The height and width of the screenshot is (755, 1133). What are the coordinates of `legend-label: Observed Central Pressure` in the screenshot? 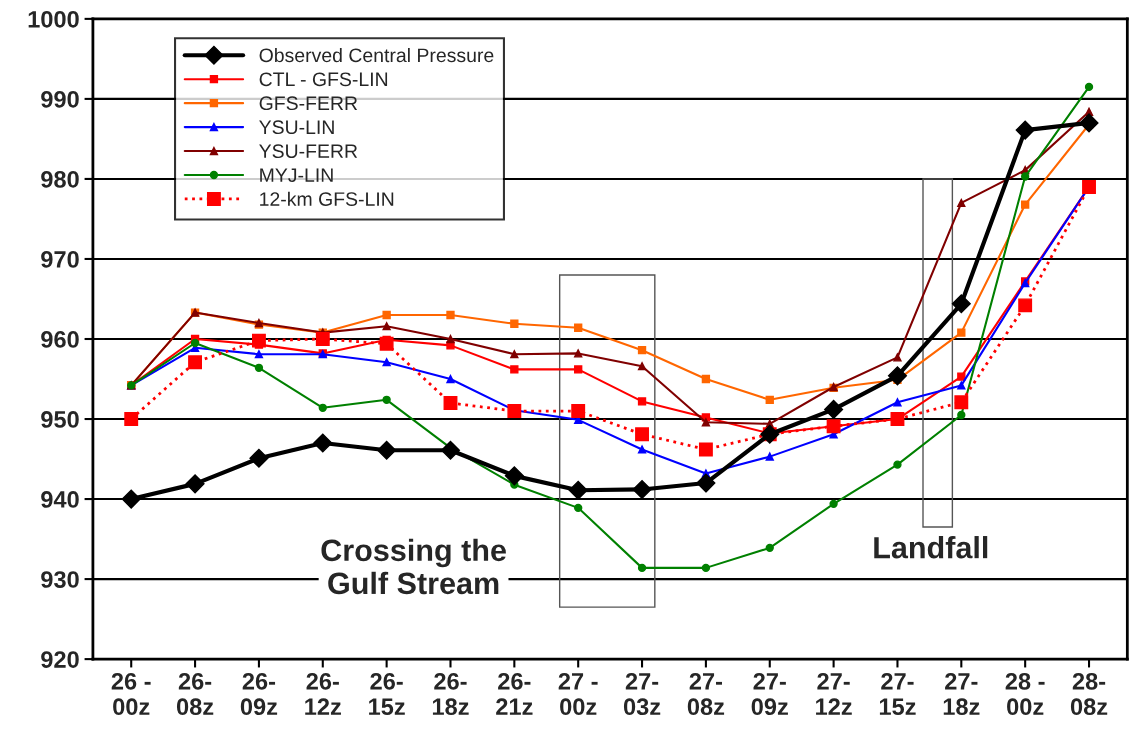 It's located at (376, 55).